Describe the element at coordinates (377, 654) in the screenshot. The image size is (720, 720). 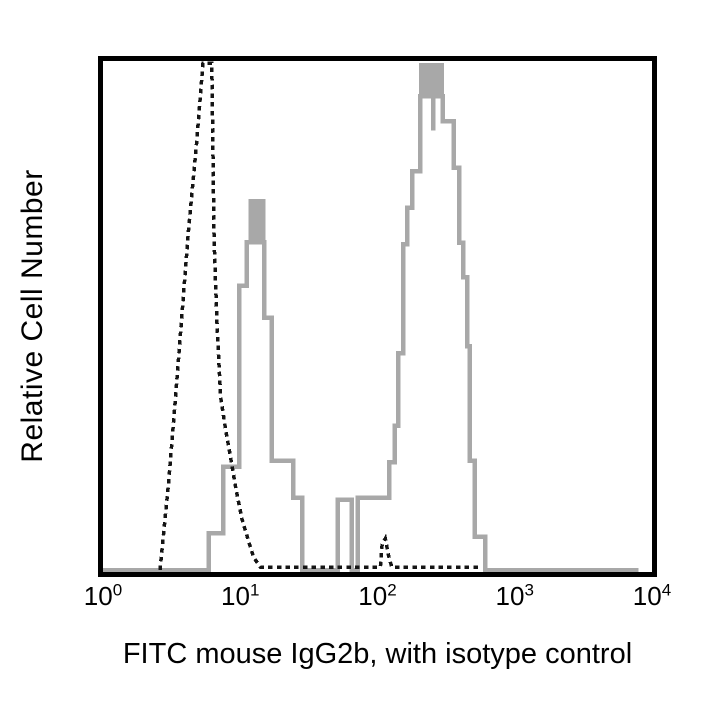
I see `x-axis-title: FITC mouse IgG2b, with isotype control` at that location.